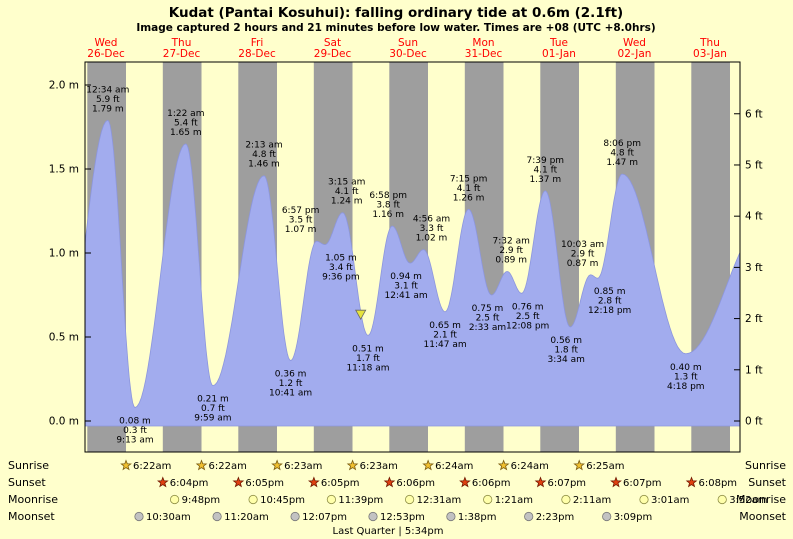  I want to click on sunrise-left-label: Sunrise, so click(28, 465).